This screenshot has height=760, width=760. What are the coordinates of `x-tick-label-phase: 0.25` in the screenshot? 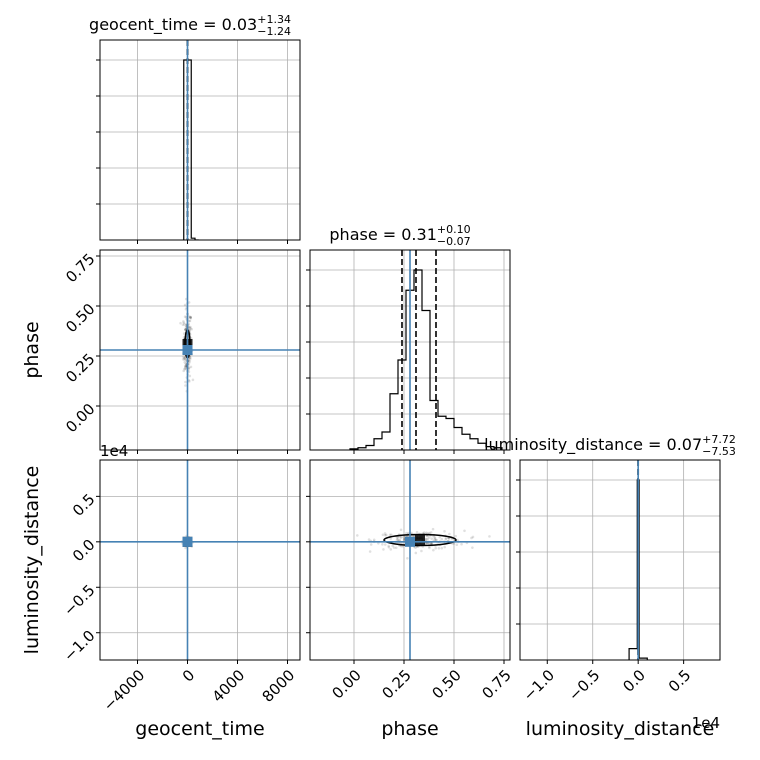 It's located at (396, 684).